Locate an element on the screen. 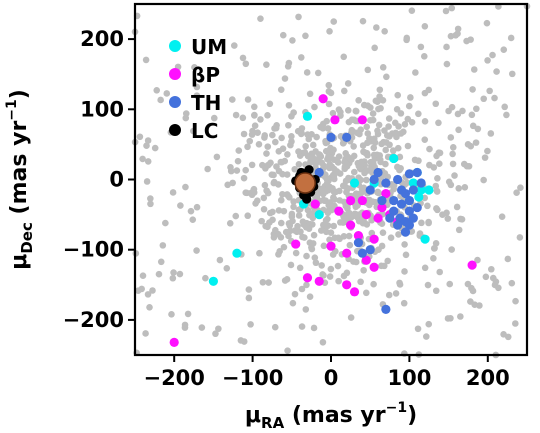 The width and height of the screenshot is (540, 433). x-tick-label: −200 is located at coordinates (173, 378).